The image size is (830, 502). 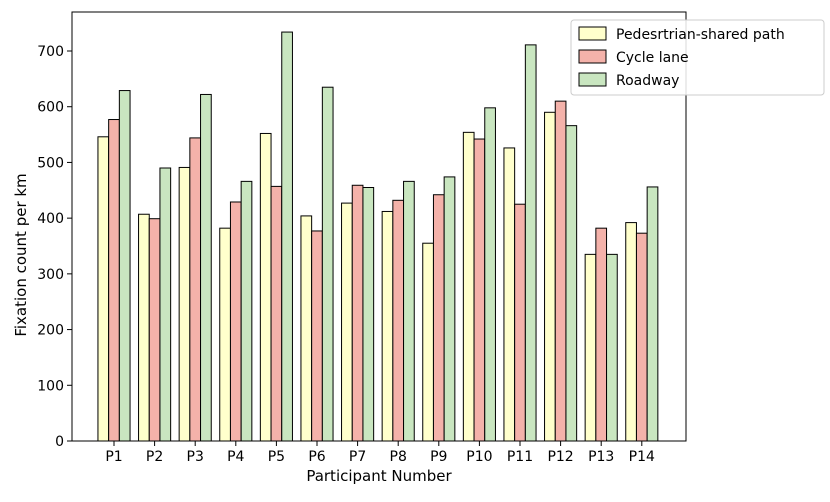 What do you see at coordinates (642, 457) in the screenshot?
I see `x-tick-label: P14` at bounding box center [642, 457].